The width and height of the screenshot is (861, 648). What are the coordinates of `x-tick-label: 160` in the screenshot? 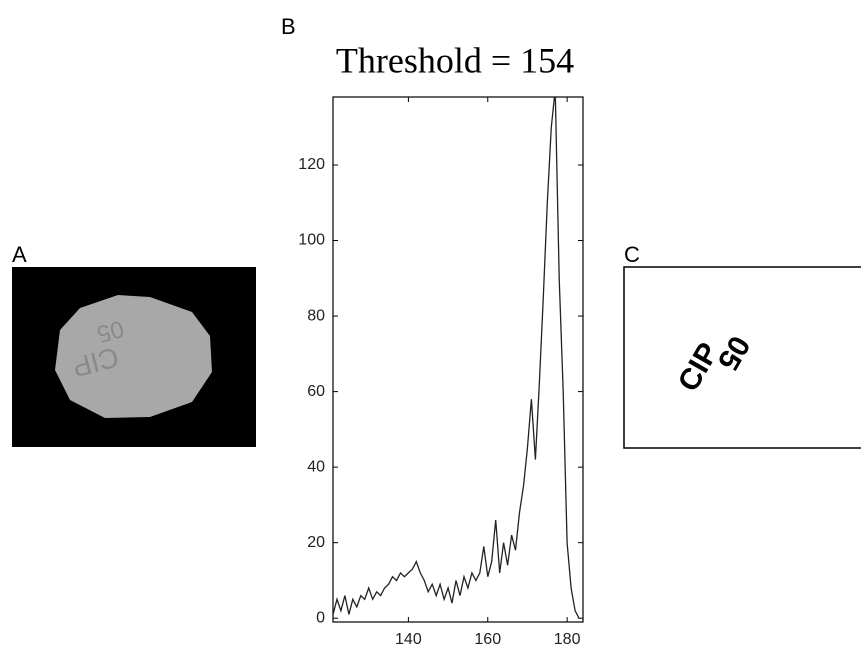 It's located at (487, 639).